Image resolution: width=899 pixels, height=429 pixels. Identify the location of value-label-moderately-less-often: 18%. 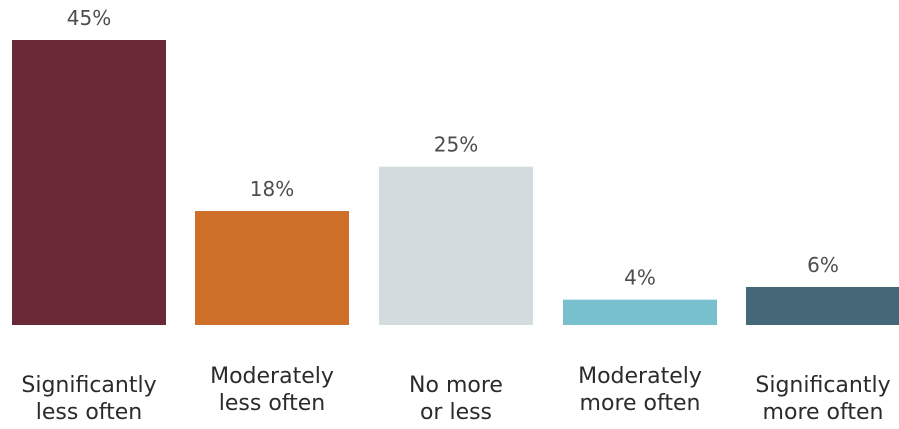
(272, 189).